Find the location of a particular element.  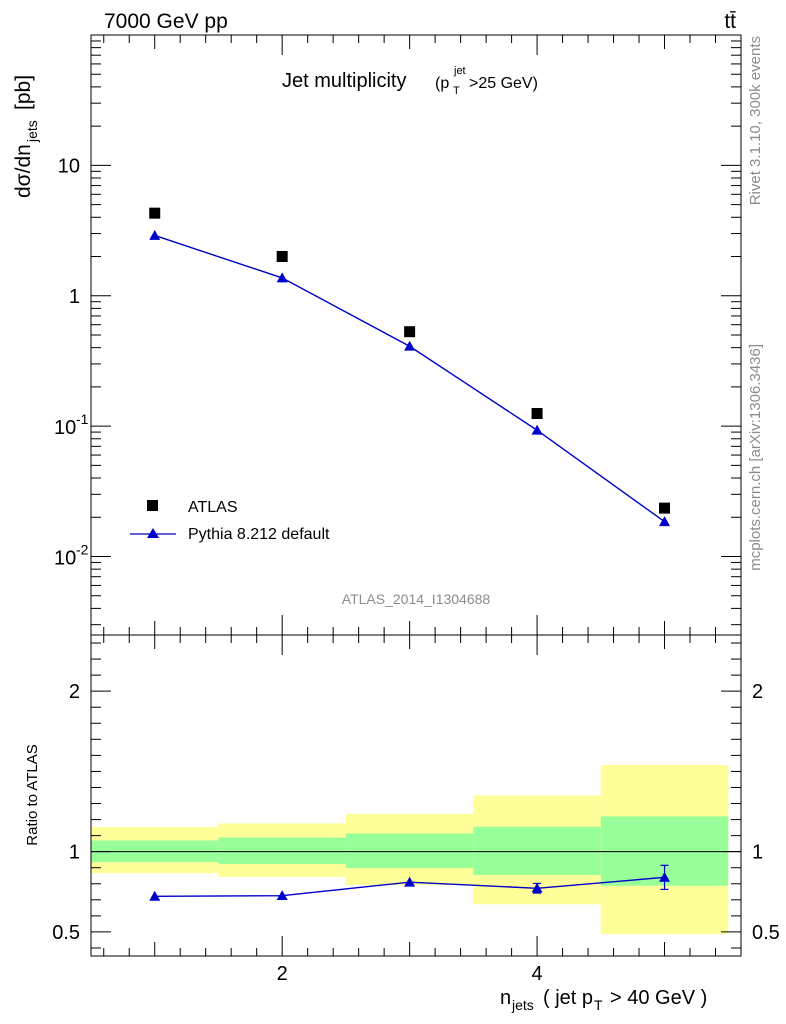

ratio-ytick-label-right: 2 is located at coordinates (757, 692).